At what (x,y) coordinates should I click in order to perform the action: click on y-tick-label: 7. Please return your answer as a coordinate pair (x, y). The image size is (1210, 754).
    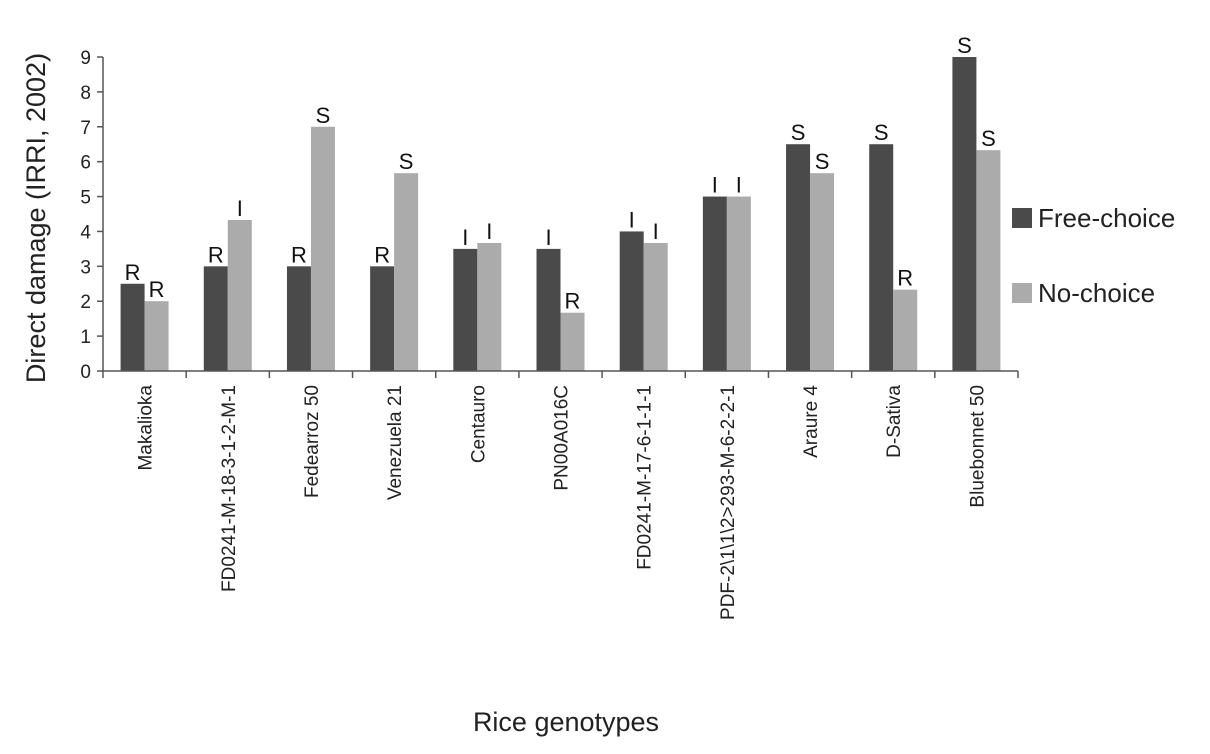
    Looking at the image, I should click on (85, 128).